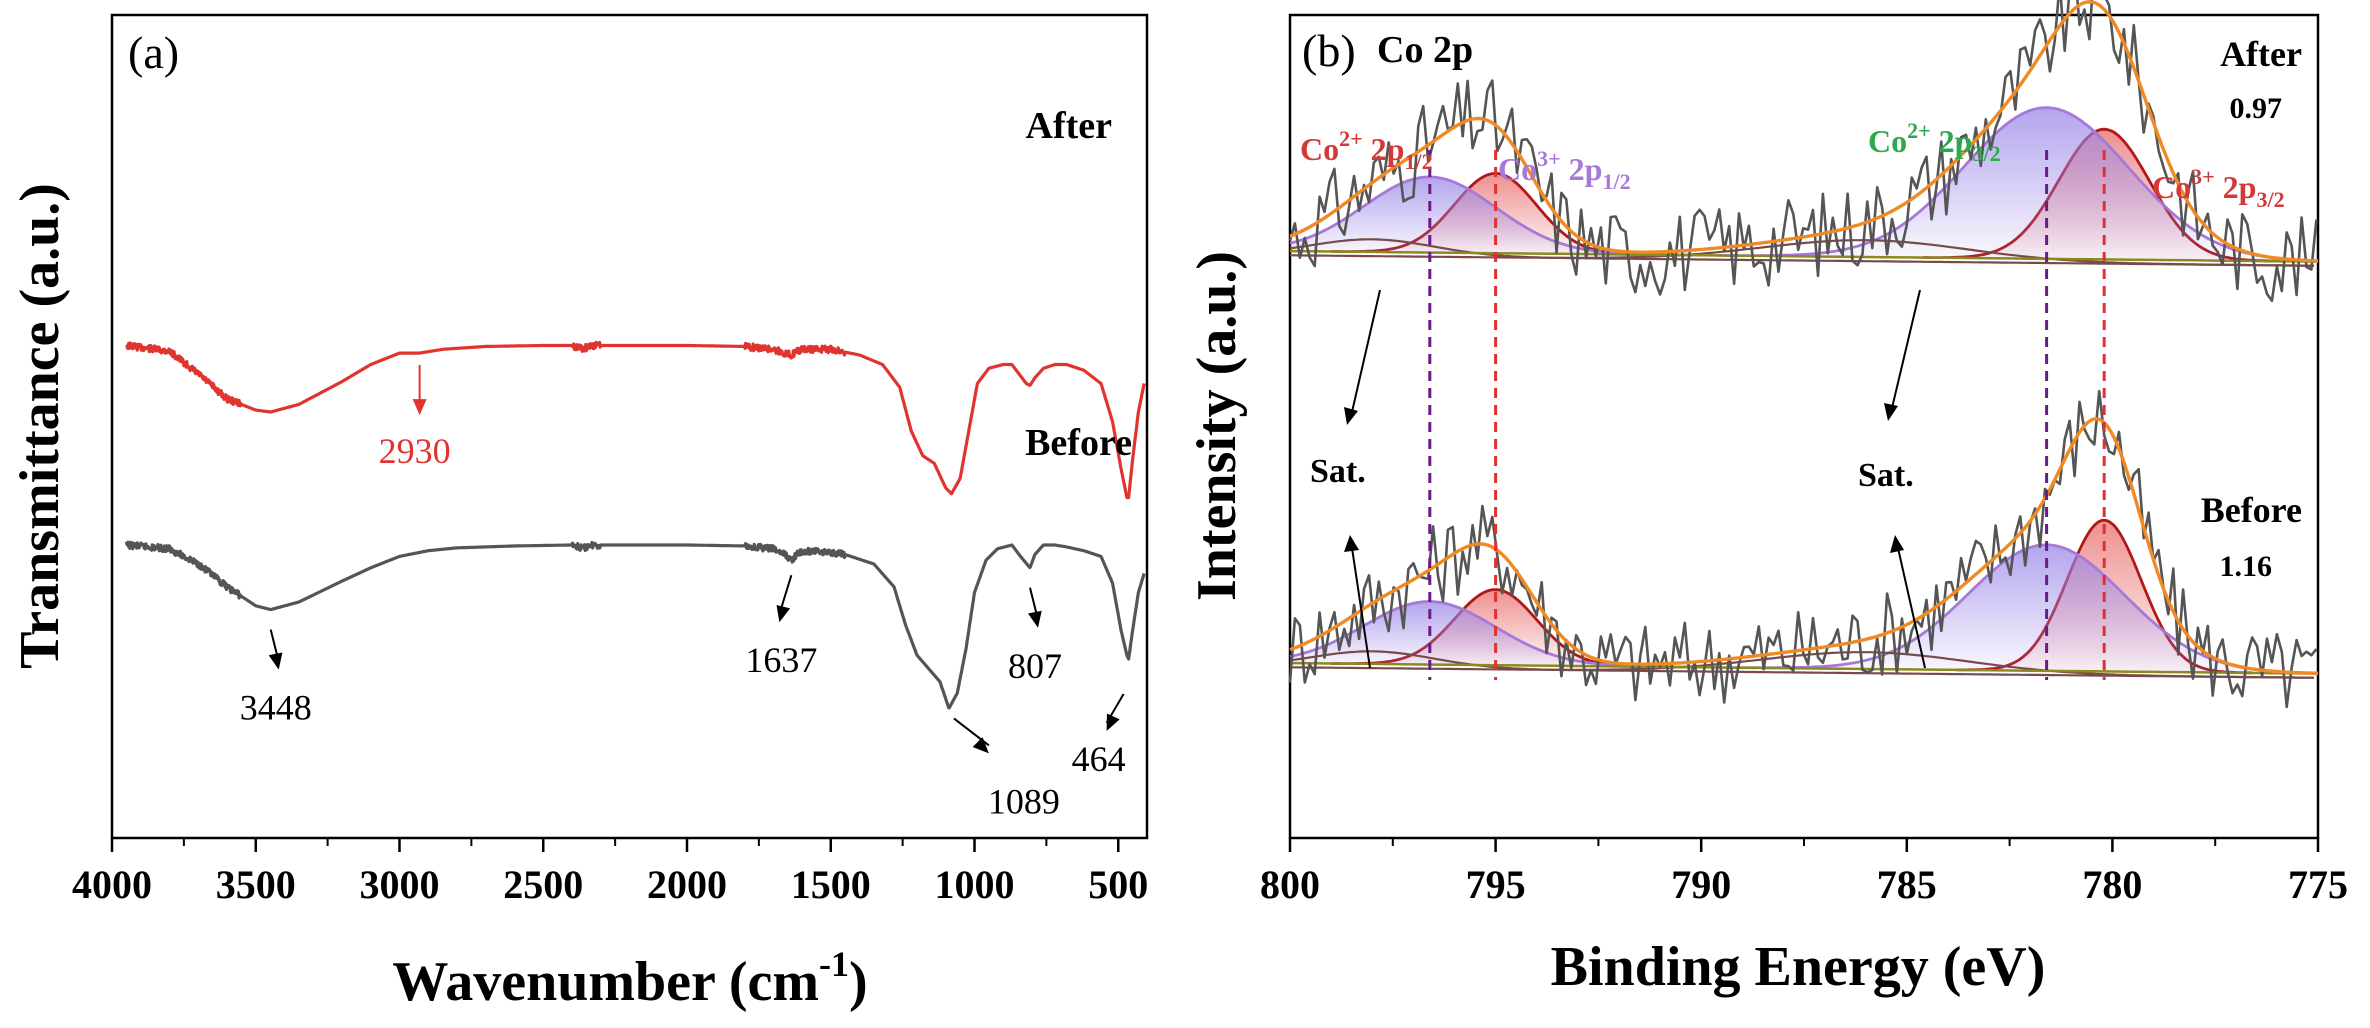 This screenshot has width=2370, height=1028. What do you see at coordinates (1361, 608) in the screenshot?
I see `sat-arrow-lower-left` at bounding box center [1361, 608].